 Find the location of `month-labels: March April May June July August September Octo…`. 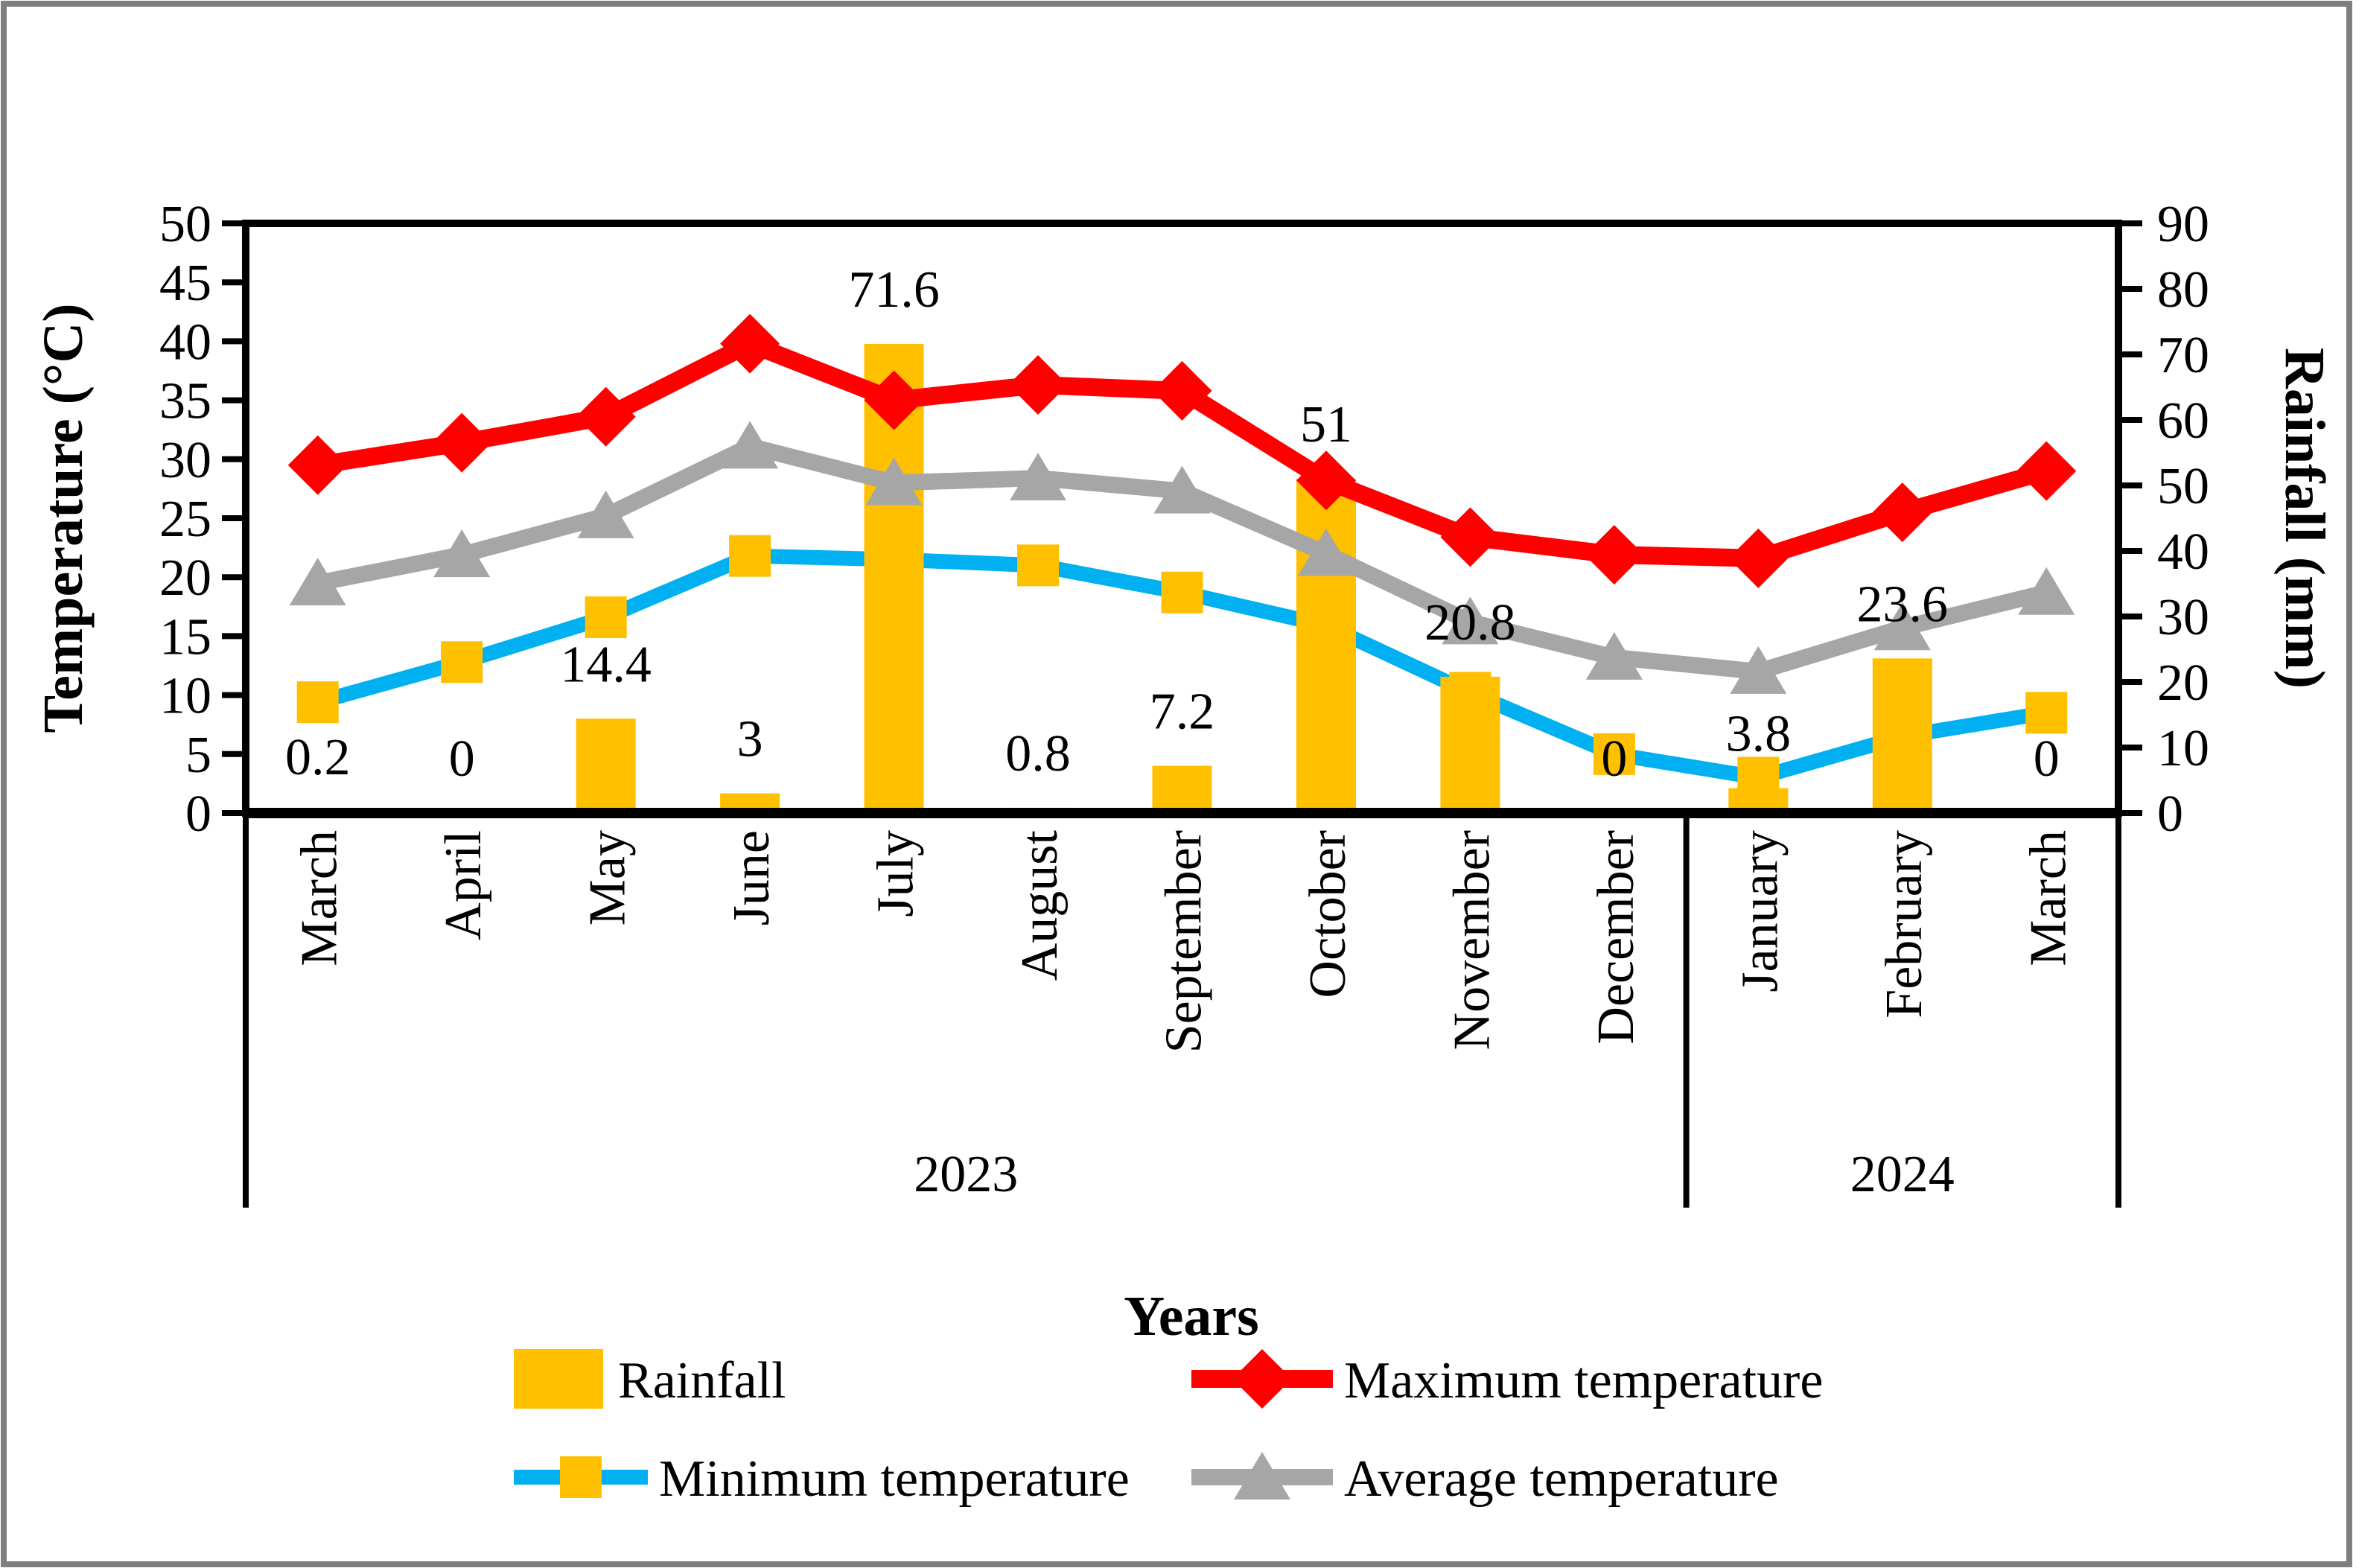

month-labels: March April May June July August September Octo… is located at coordinates (1184, 941).